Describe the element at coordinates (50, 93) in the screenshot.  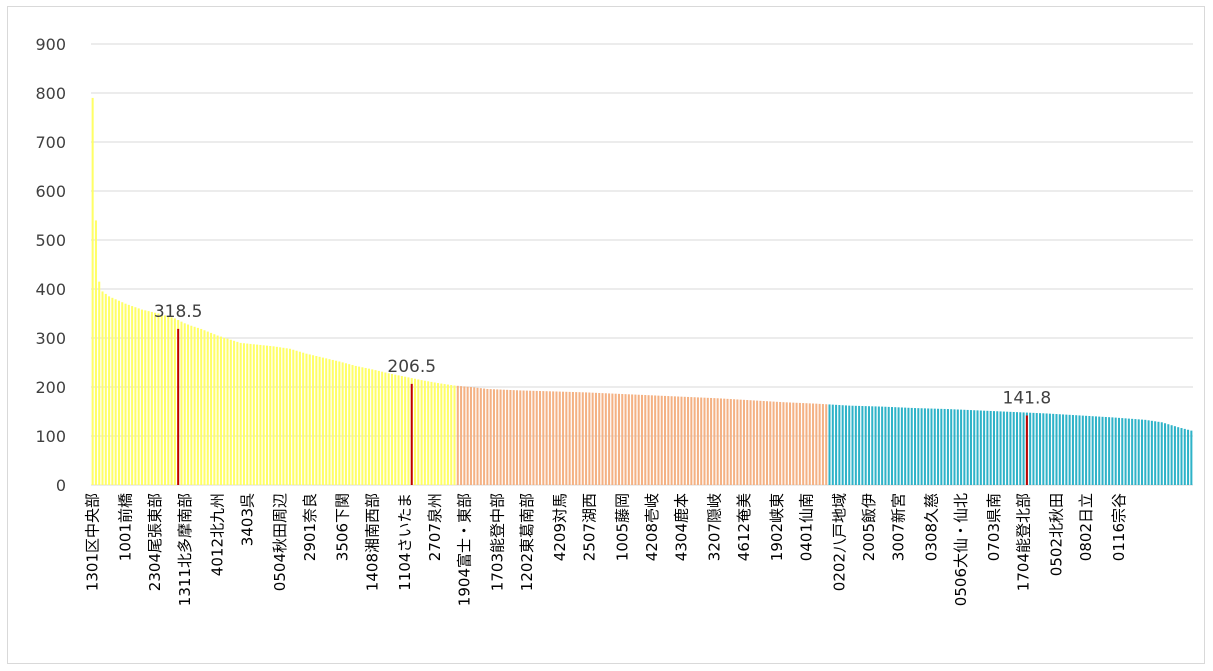
I see `y-tick-label: 800` at that location.